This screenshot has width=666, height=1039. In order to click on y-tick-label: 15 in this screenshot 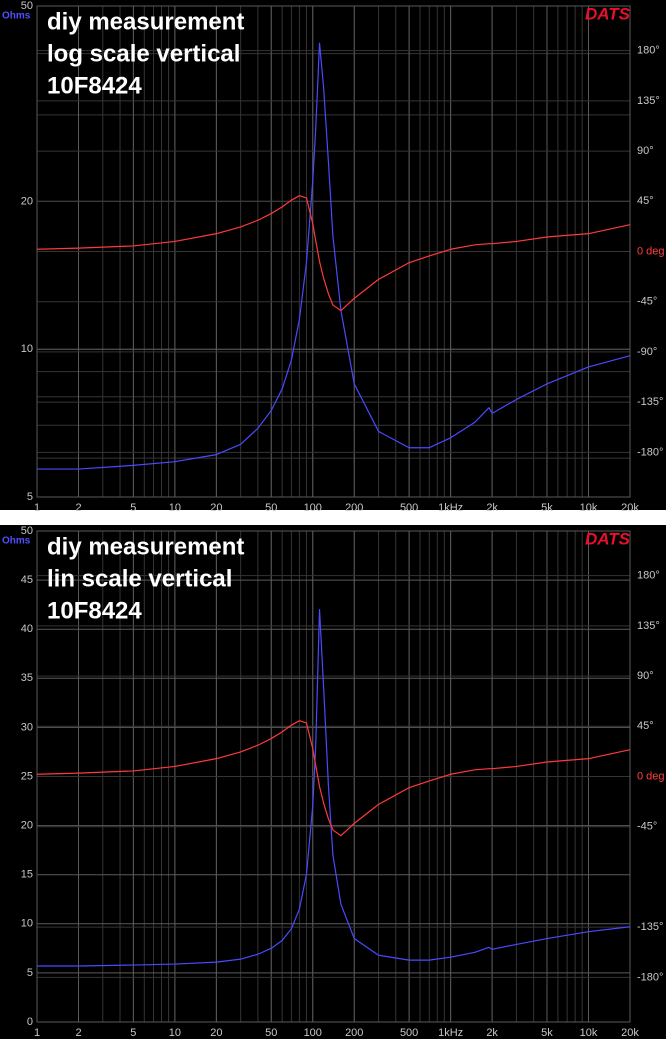, I will do `click(27, 875)`.